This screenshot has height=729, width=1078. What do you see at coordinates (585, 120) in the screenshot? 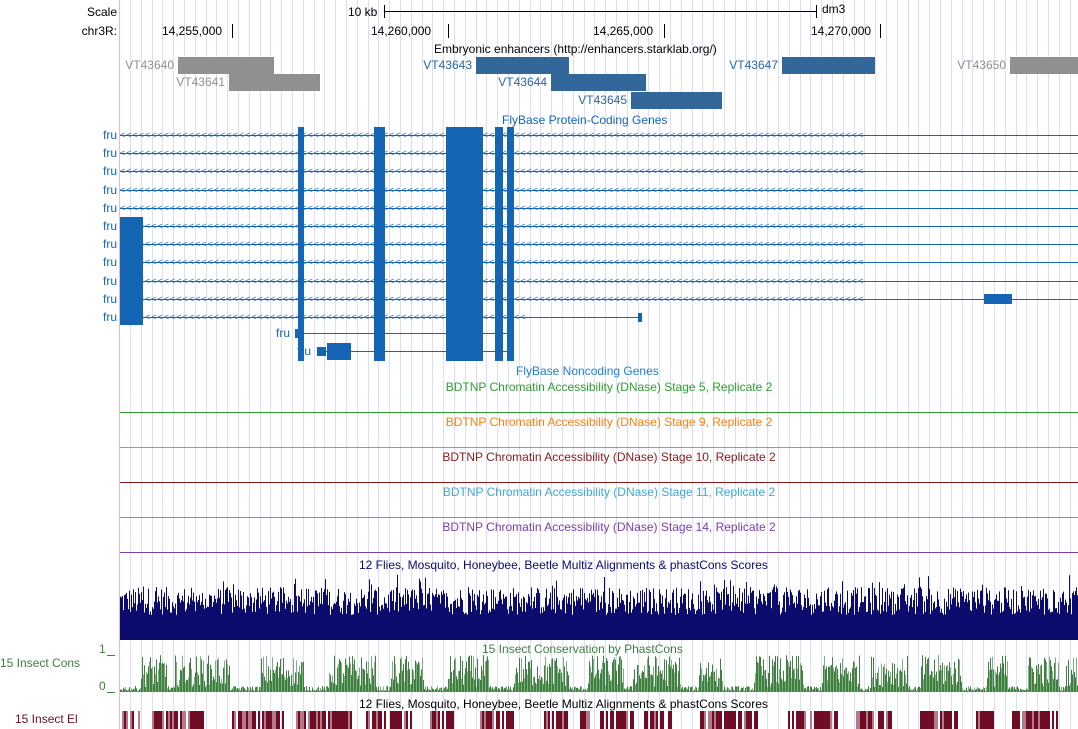
I see `genes-track-title: FlyBase Protein-Coding Genes` at bounding box center [585, 120].